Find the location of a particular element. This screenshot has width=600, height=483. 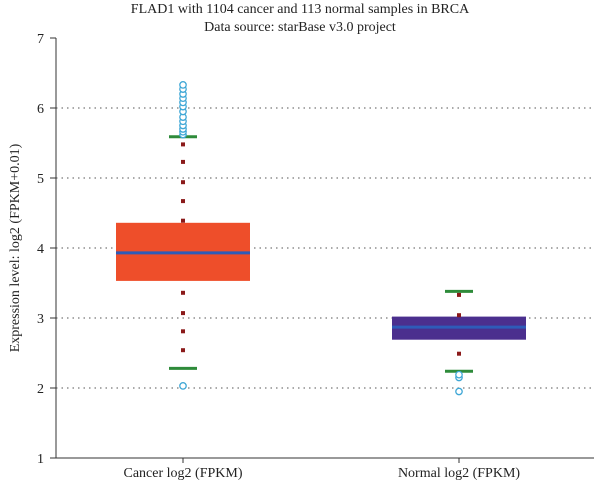

y-ticks: 1 2 3 4 5 6 7 is located at coordinates (46, 249).